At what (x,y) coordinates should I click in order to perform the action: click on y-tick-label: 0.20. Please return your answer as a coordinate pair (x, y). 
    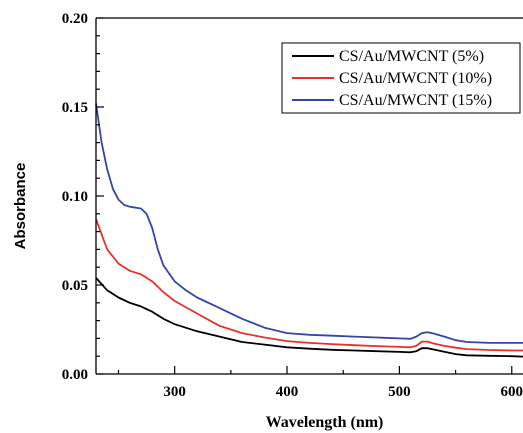
    Looking at the image, I should click on (75, 19).